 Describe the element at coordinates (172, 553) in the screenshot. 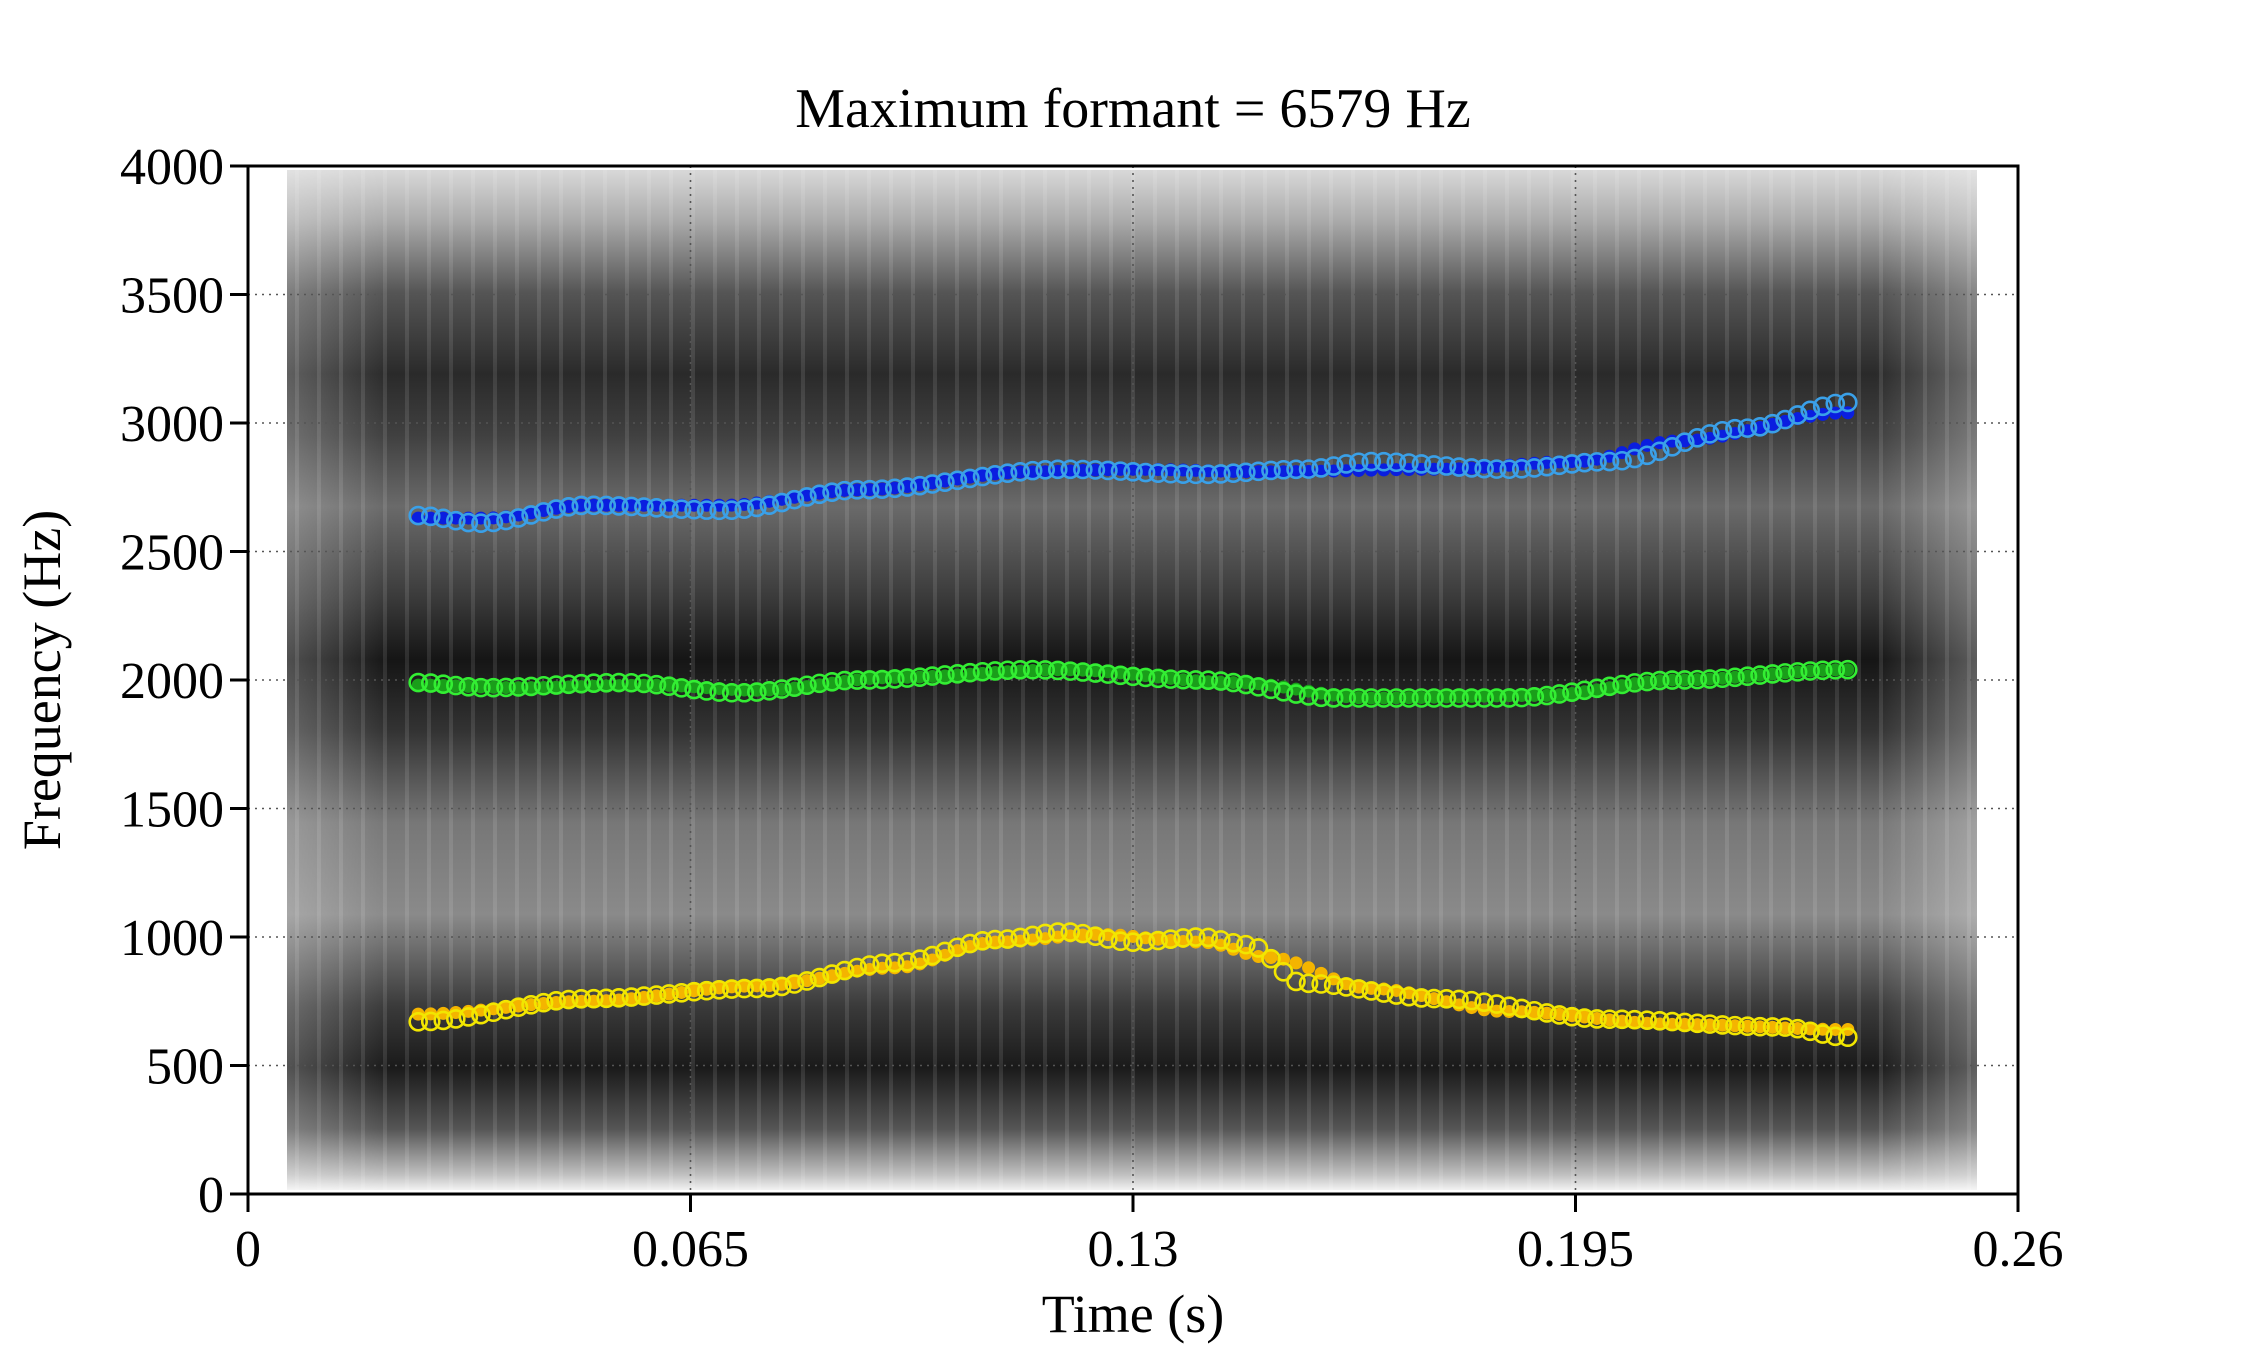

I see `y-tick-label: 2500` at that location.